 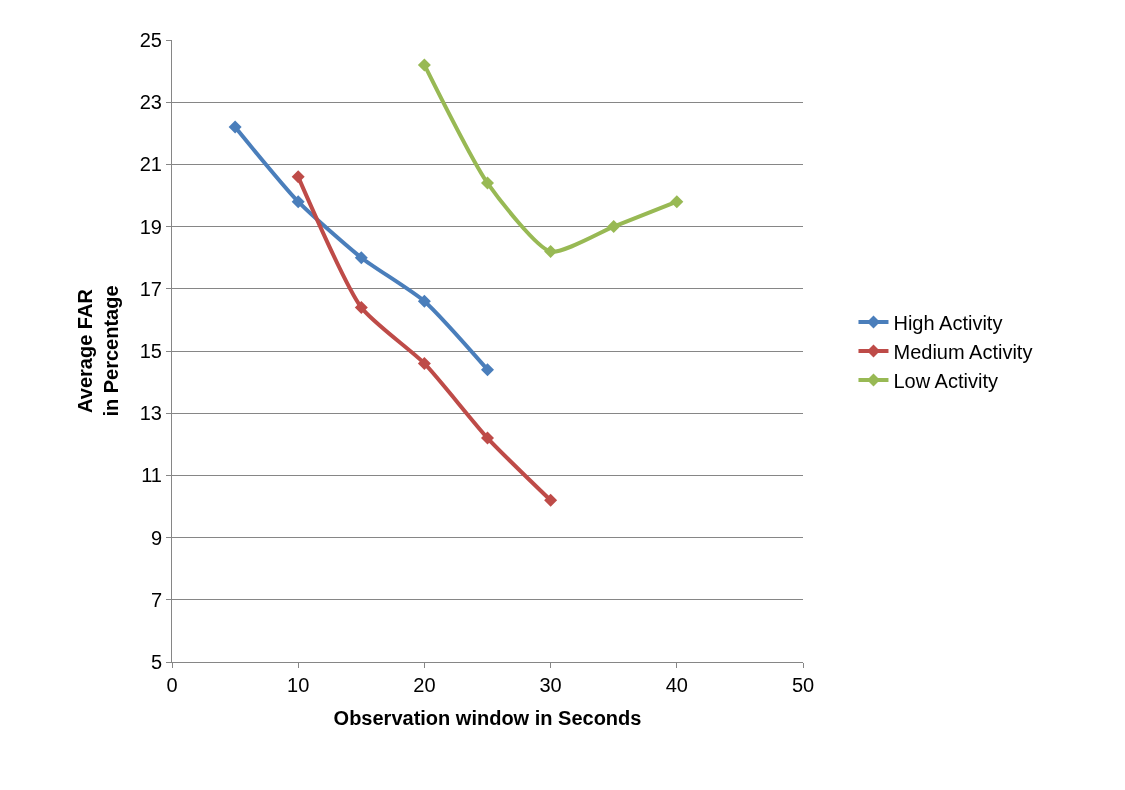 I want to click on y-tick-label: 7, so click(x=156, y=599).